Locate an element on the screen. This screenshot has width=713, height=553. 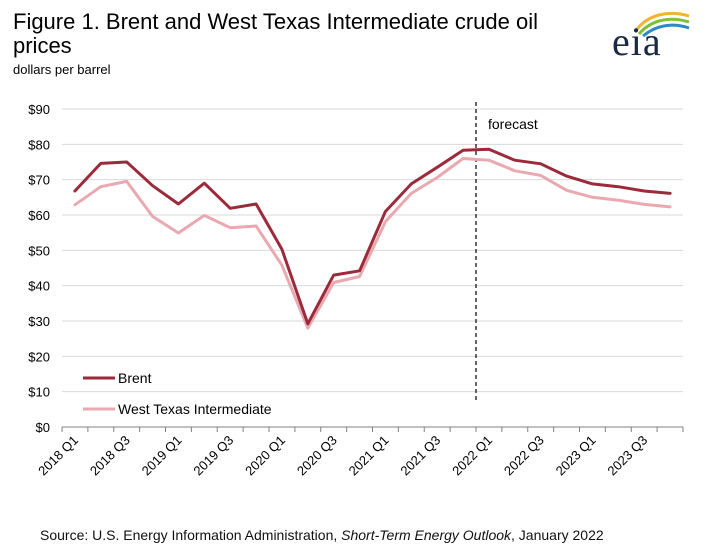
y-tick-label: $0 is located at coordinates (43, 427).